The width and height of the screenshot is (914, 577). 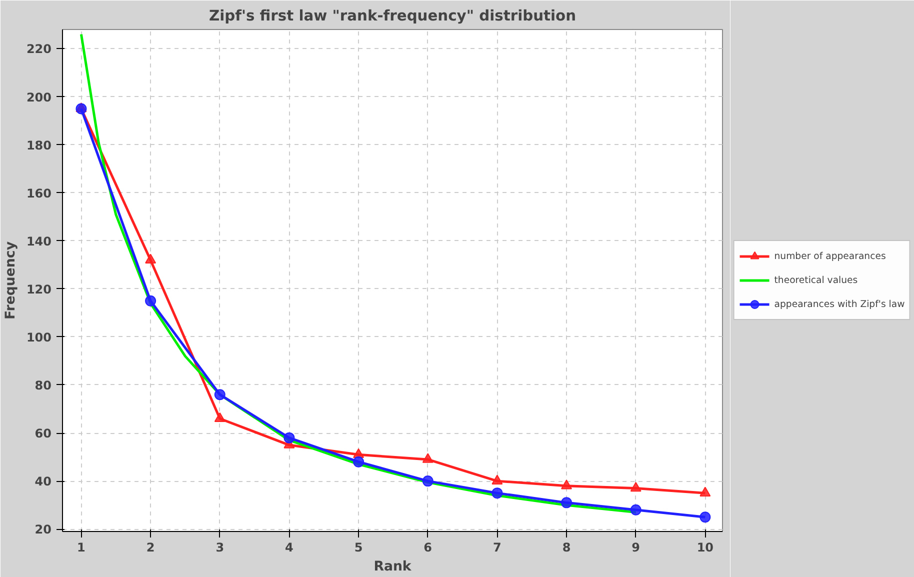 What do you see at coordinates (39, 289) in the screenshot?
I see `y-tick-label: 120` at bounding box center [39, 289].